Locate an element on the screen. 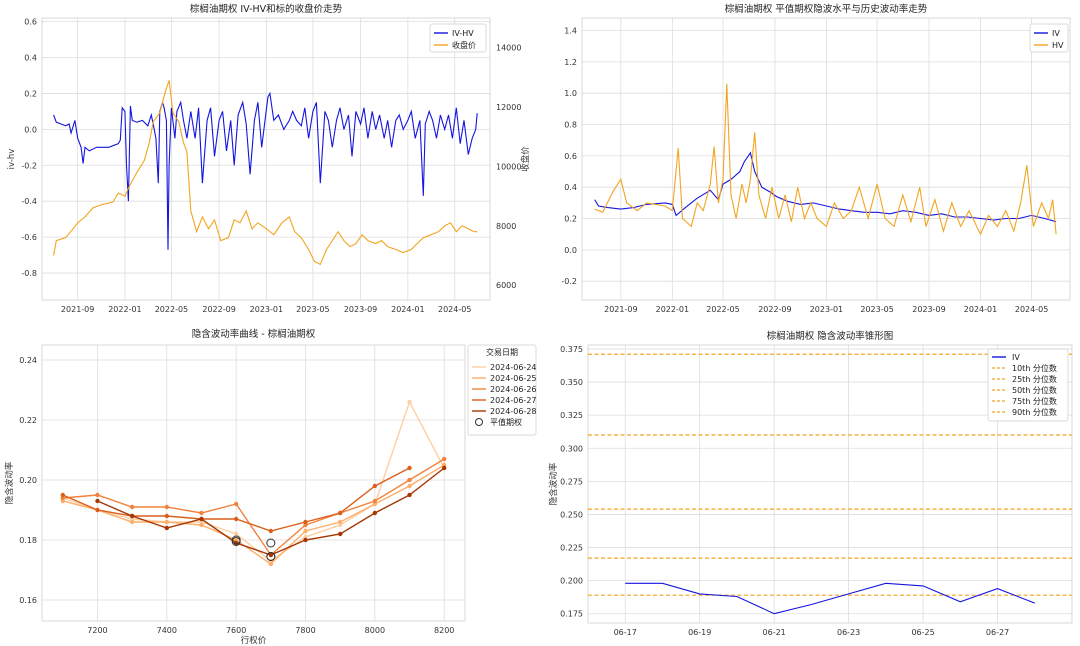 The image size is (1080, 646). y-tick-label: 0.325 is located at coordinates (571, 415).